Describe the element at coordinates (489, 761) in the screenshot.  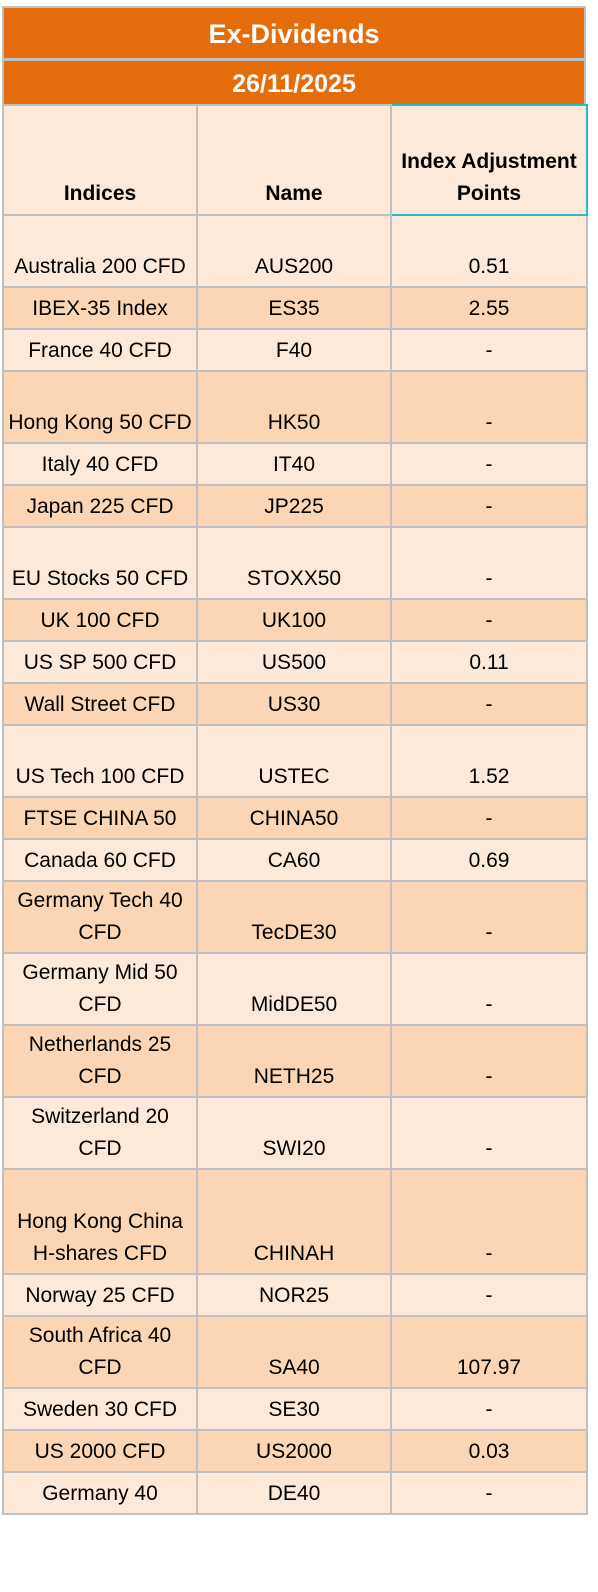
I see `points-cell: 1.52` at that location.